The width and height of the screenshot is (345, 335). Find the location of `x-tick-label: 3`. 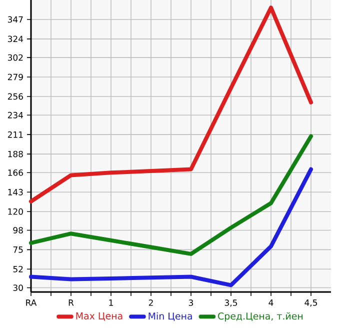

x-tick-label: 3 is located at coordinates (191, 303).